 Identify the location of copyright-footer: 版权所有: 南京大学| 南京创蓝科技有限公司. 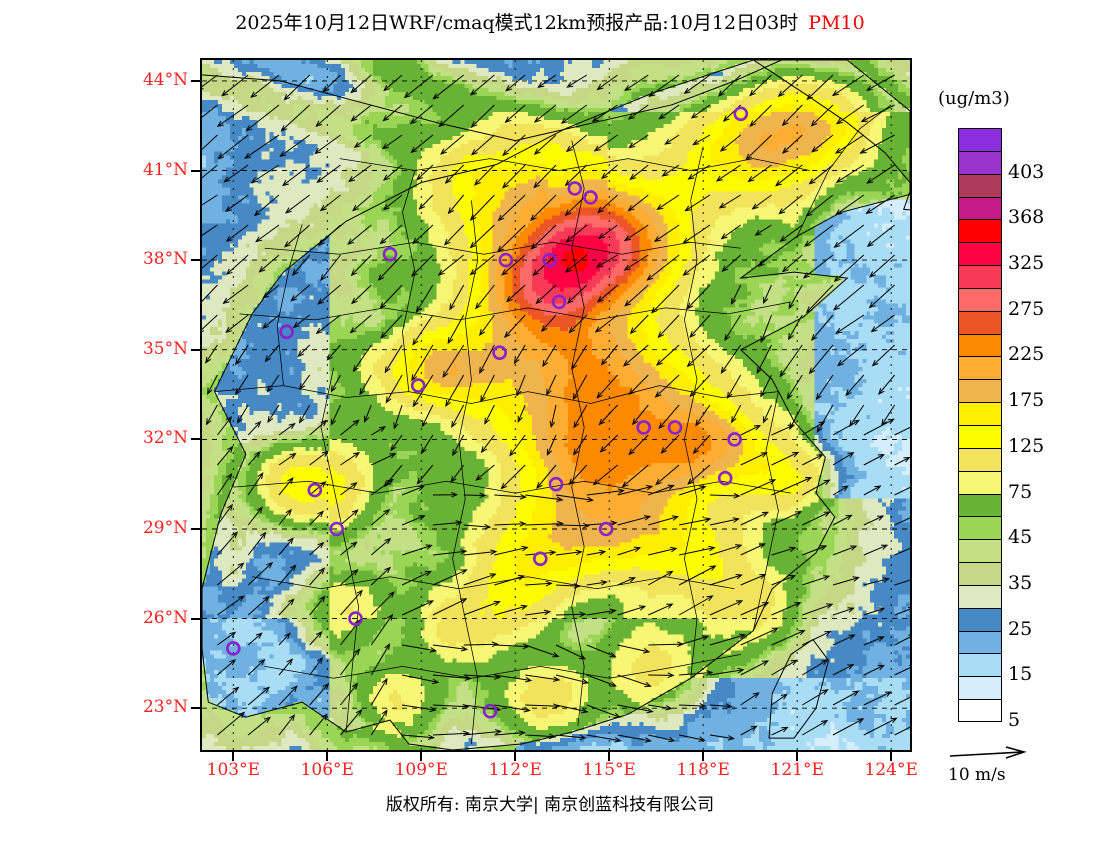
(550, 802).